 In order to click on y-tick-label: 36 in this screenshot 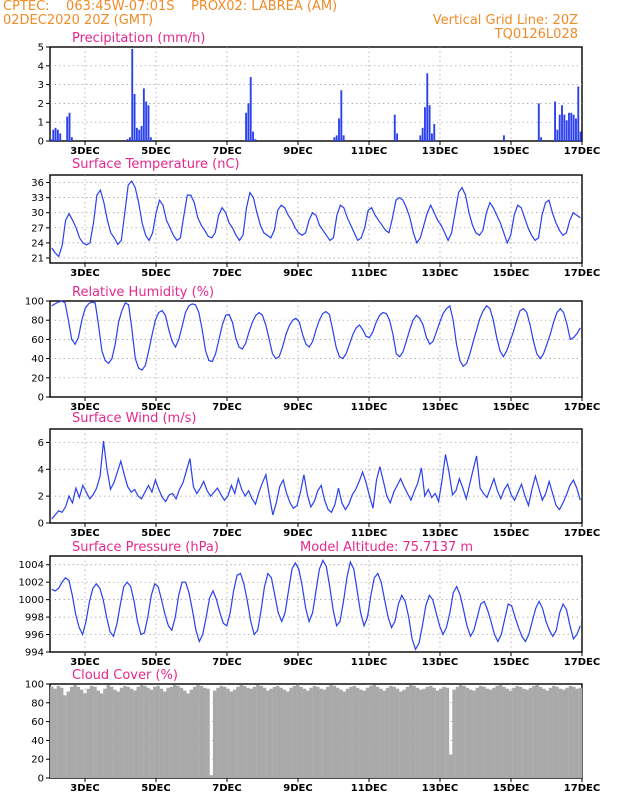, I will do `click(37, 183)`.